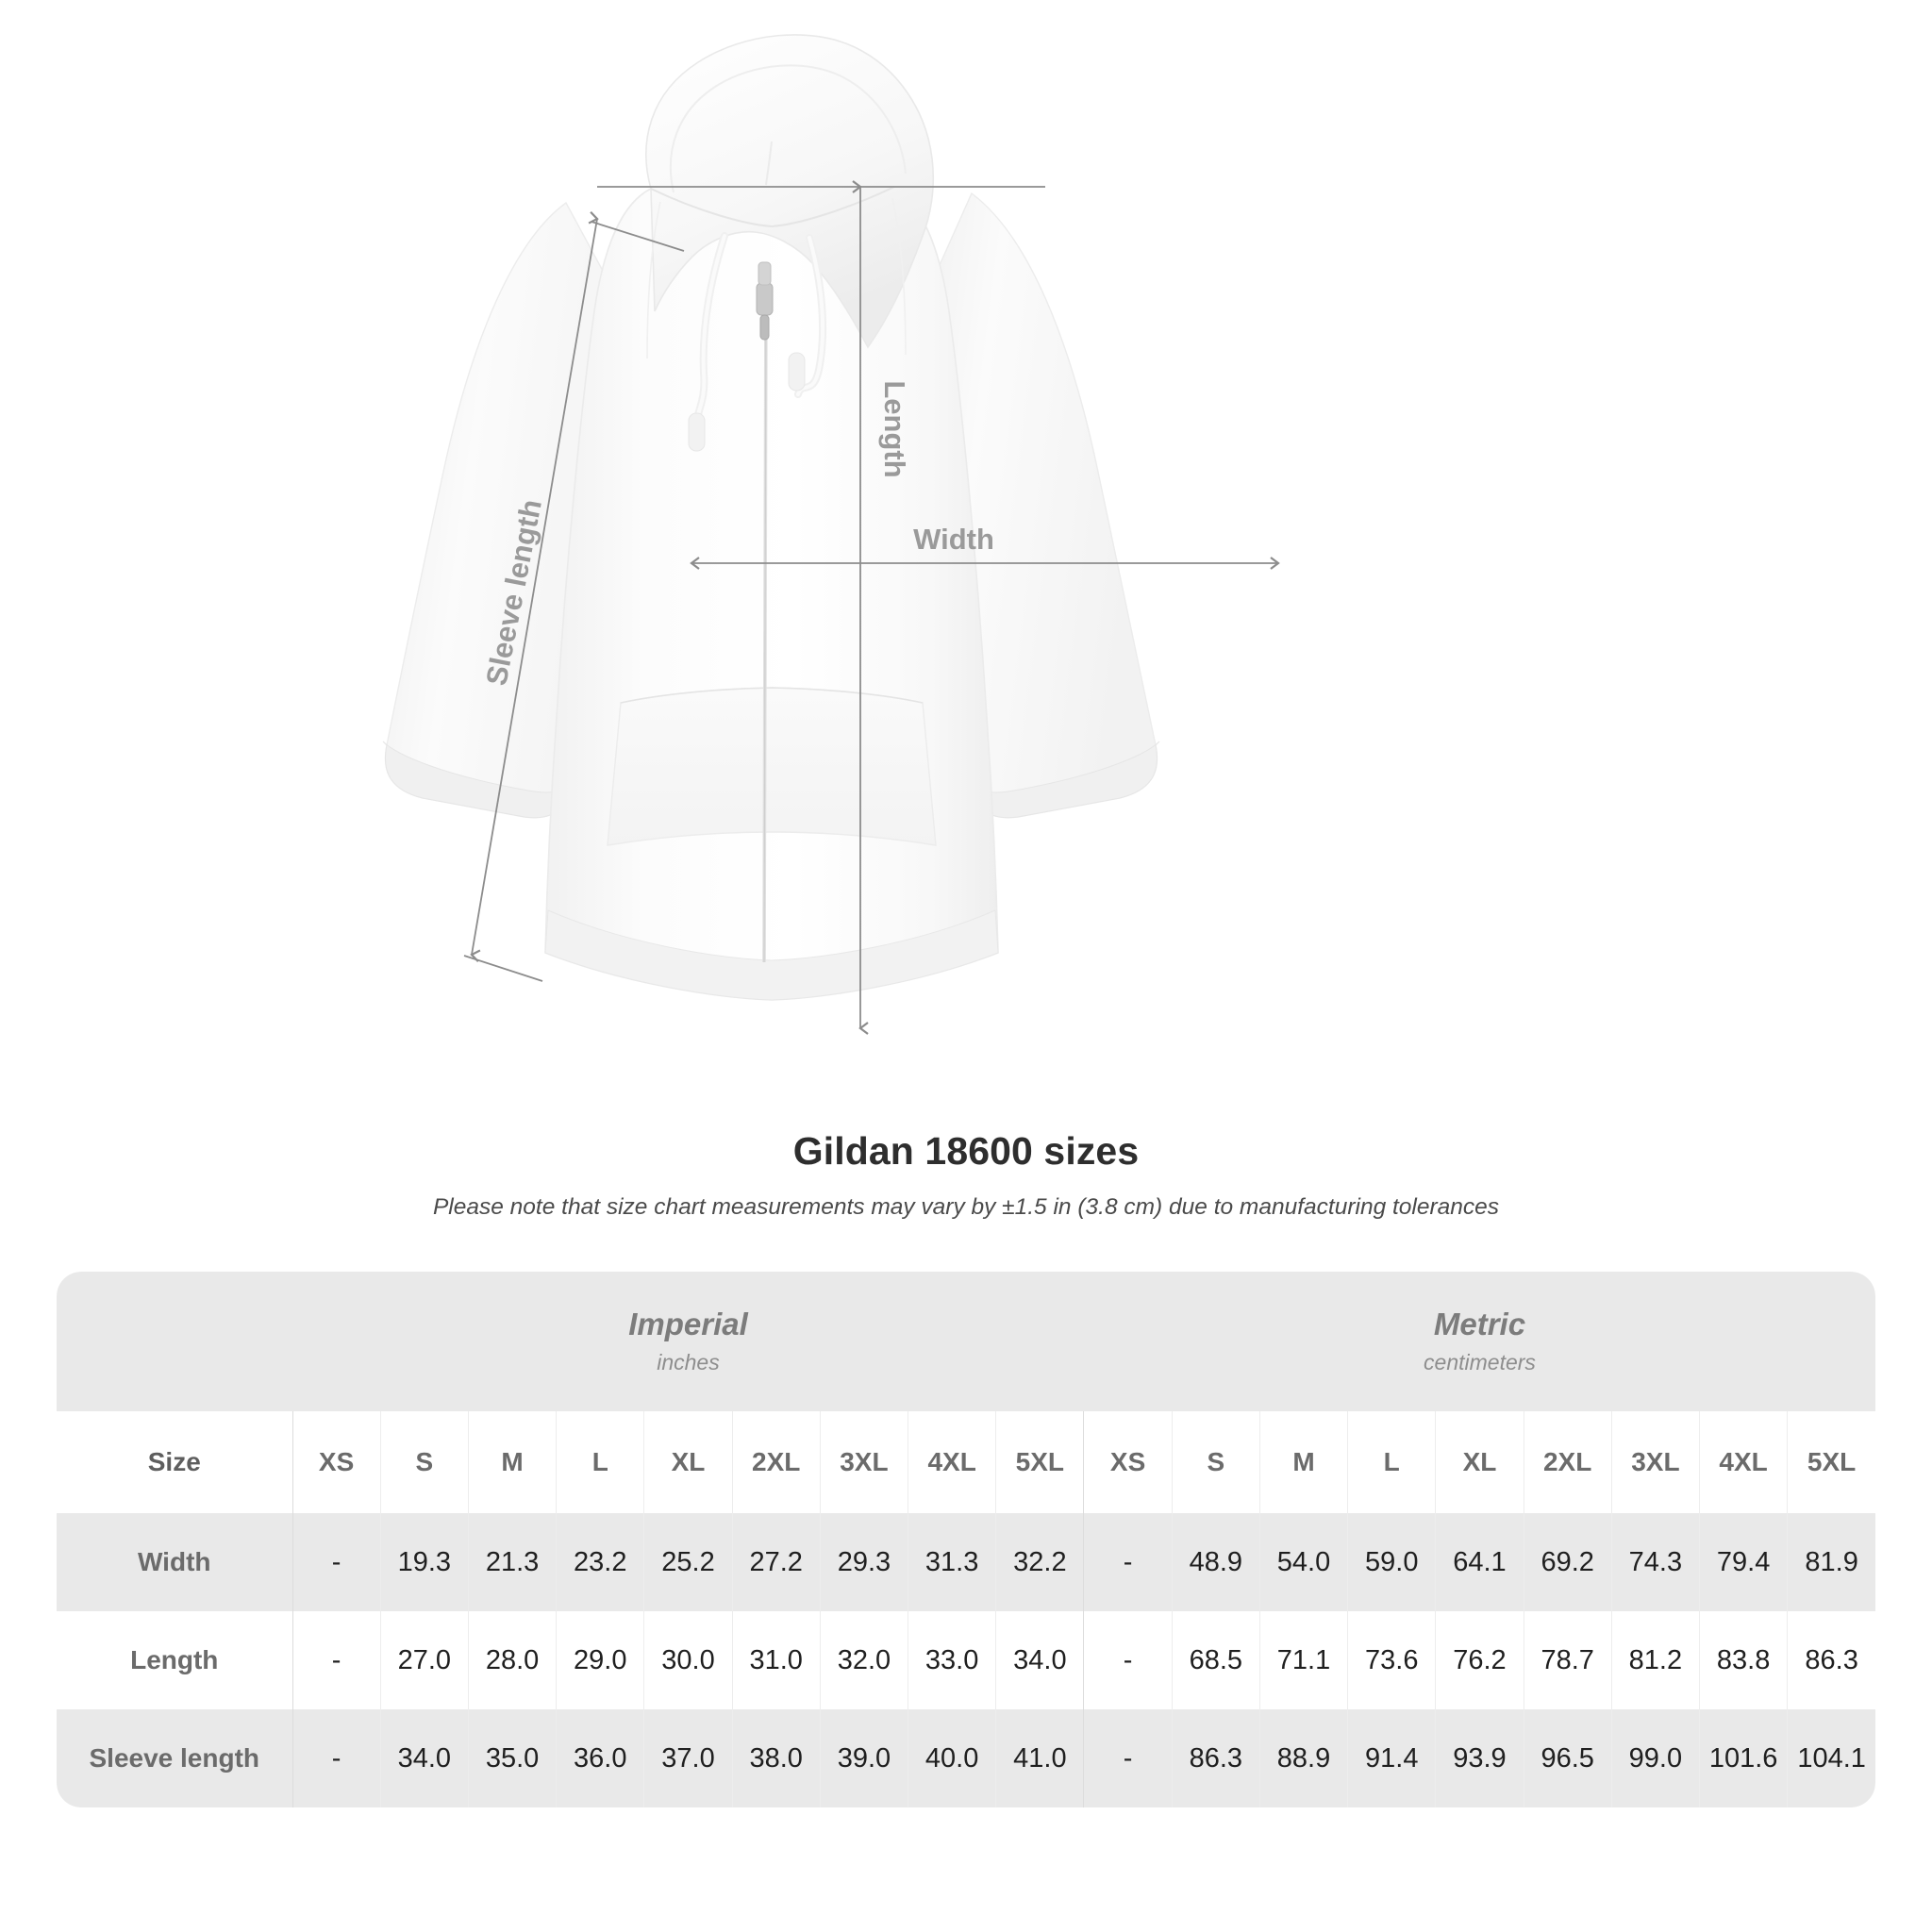  What do you see at coordinates (175, 1660) in the screenshot?
I see `measurement-label-length: Length` at bounding box center [175, 1660].